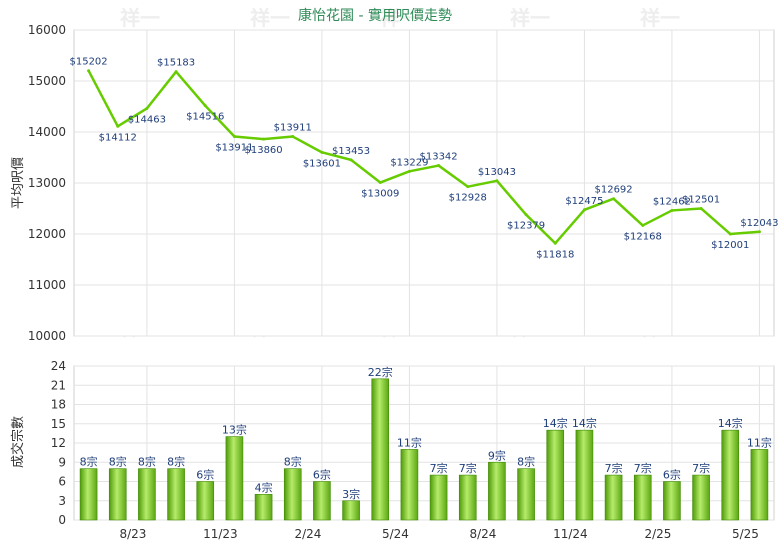 The height and width of the screenshot is (550, 780). Describe the element at coordinates (47, 132) in the screenshot. I see `line-ytick-label: 14000` at that location.